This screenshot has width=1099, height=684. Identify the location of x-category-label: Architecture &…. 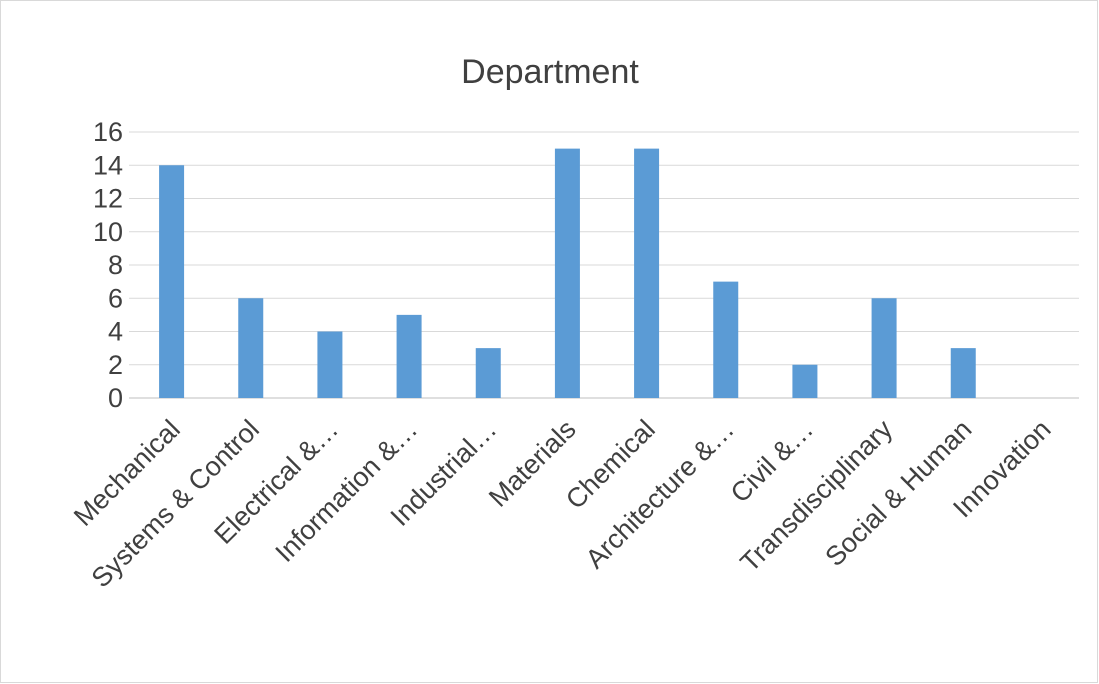
(660, 494).